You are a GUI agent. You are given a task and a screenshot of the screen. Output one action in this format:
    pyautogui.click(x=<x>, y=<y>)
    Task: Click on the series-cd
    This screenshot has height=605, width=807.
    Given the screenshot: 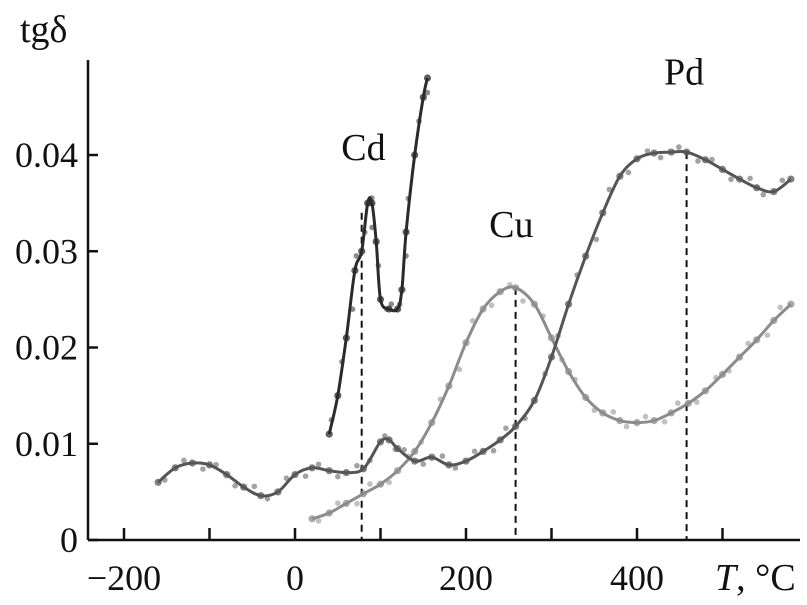 What is the action you would take?
    pyautogui.click(x=378, y=256)
    